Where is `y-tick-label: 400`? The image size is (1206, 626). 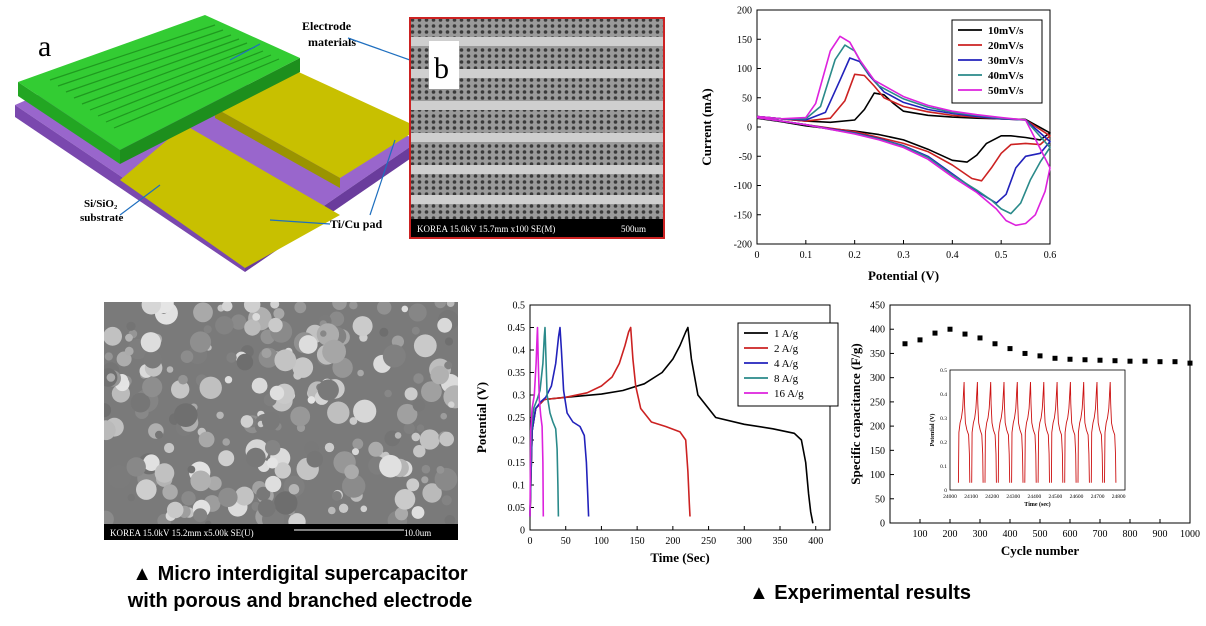 y-tick-label: 400 is located at coordinates (877, 330).